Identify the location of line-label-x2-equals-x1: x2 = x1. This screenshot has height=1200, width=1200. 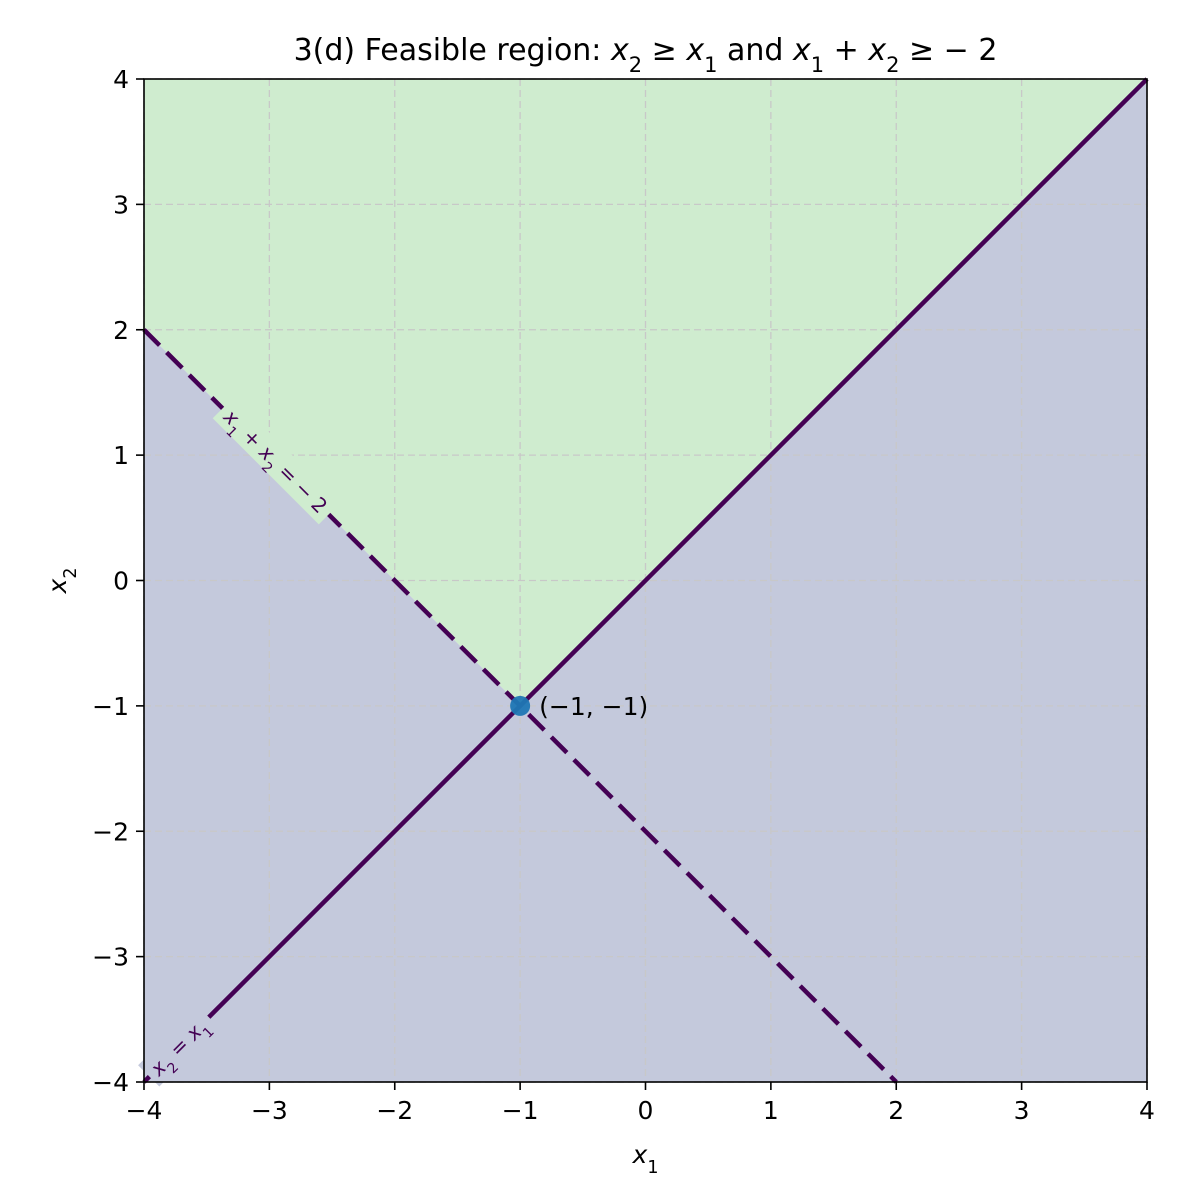
(178, 1046).